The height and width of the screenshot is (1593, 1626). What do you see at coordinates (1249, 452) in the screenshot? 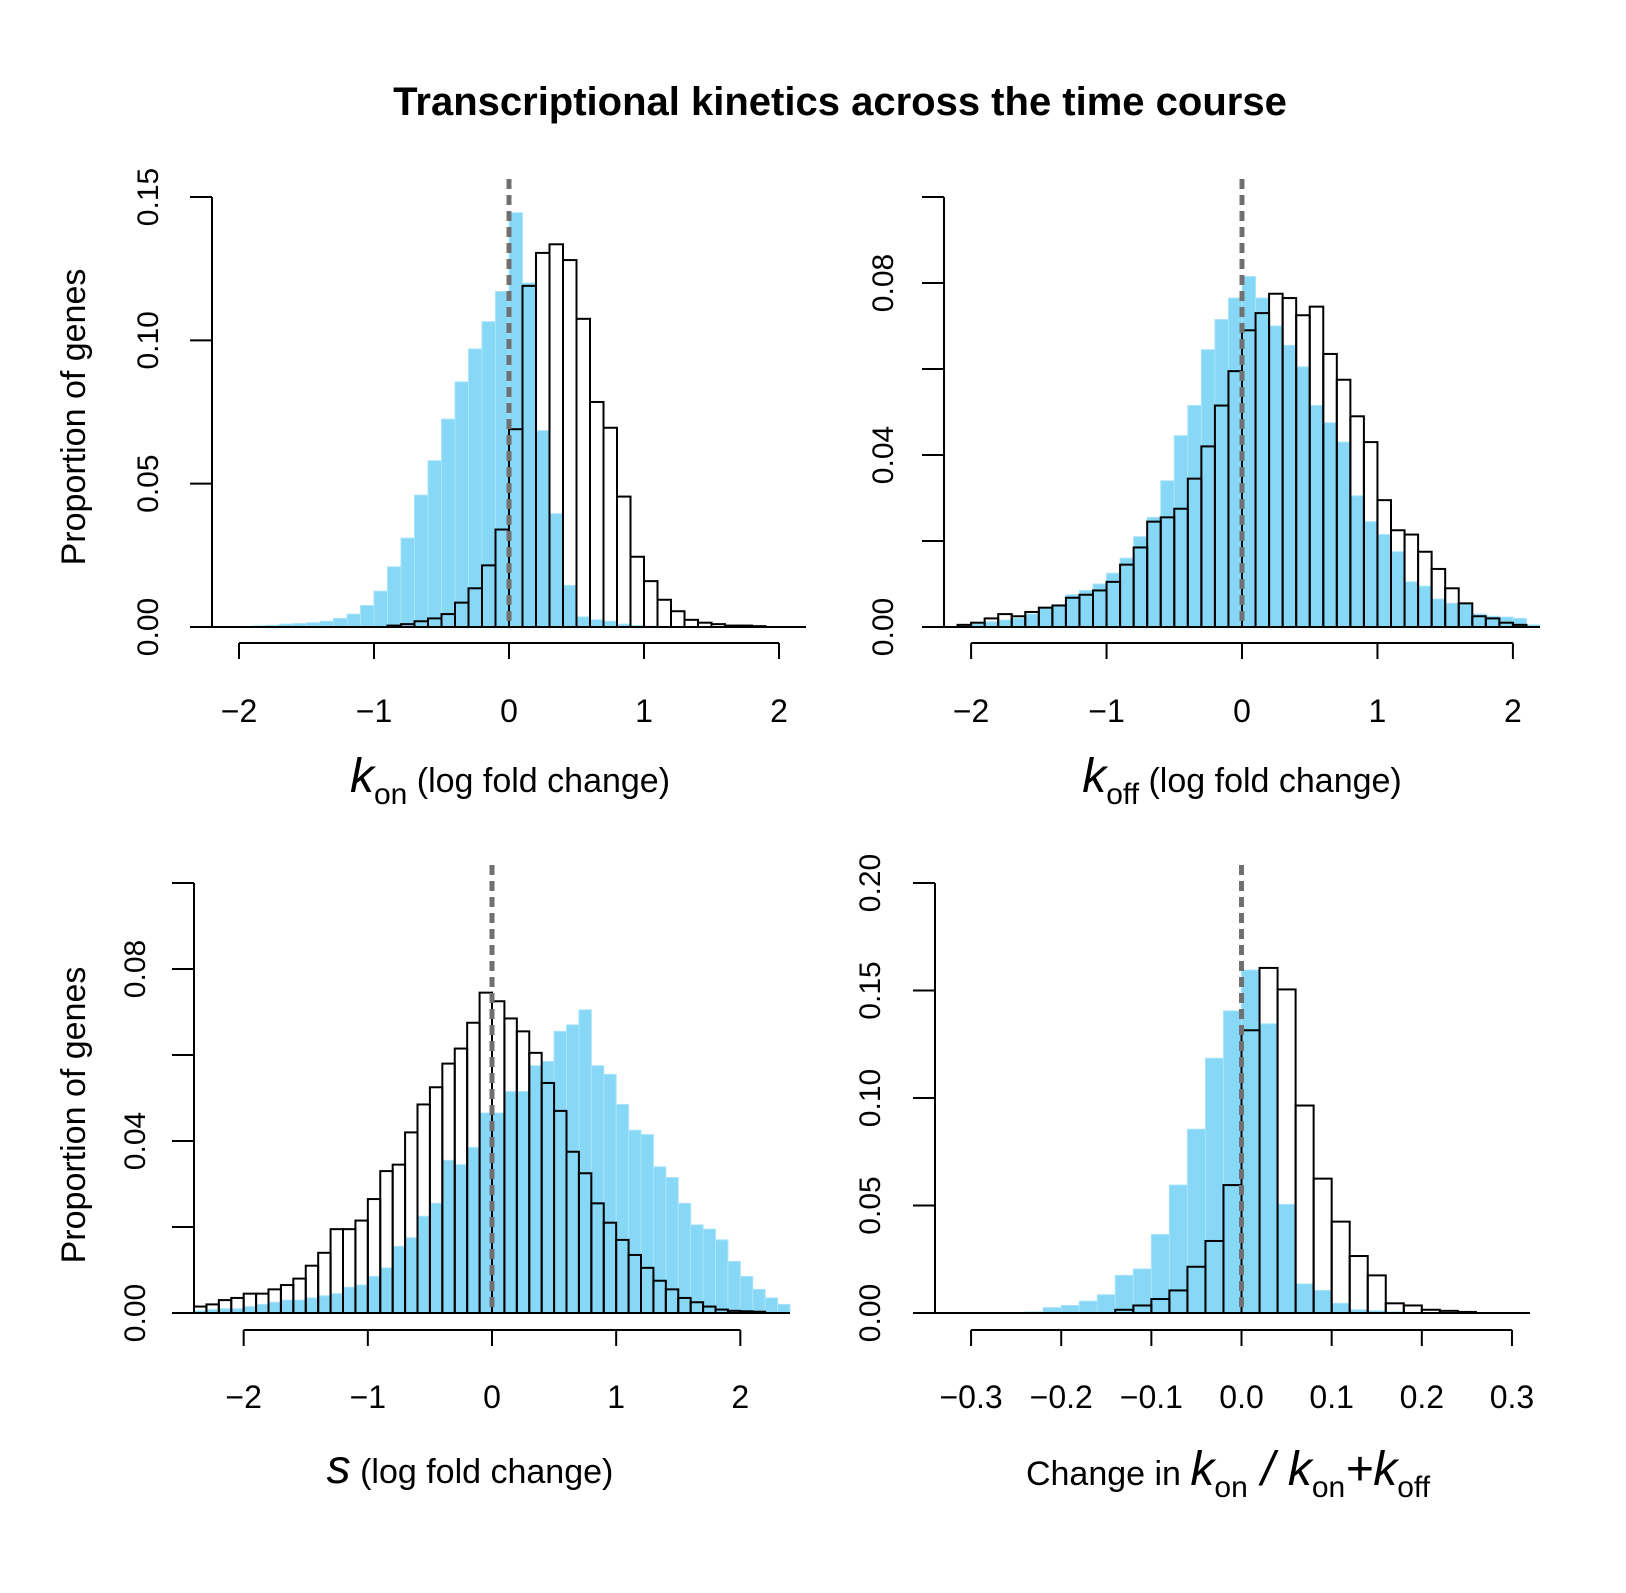
I see `filled-histogram` at bounding box center [1249, 452].